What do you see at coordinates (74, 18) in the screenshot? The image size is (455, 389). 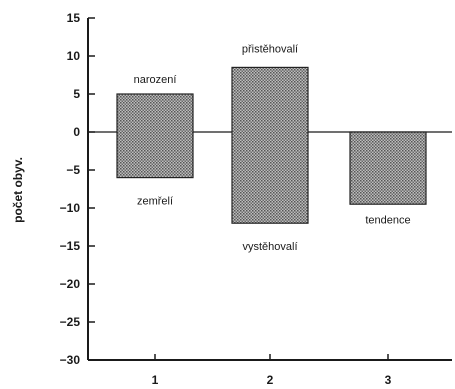 I see `y-tick-label: 15` at bounding box center [74, 18].